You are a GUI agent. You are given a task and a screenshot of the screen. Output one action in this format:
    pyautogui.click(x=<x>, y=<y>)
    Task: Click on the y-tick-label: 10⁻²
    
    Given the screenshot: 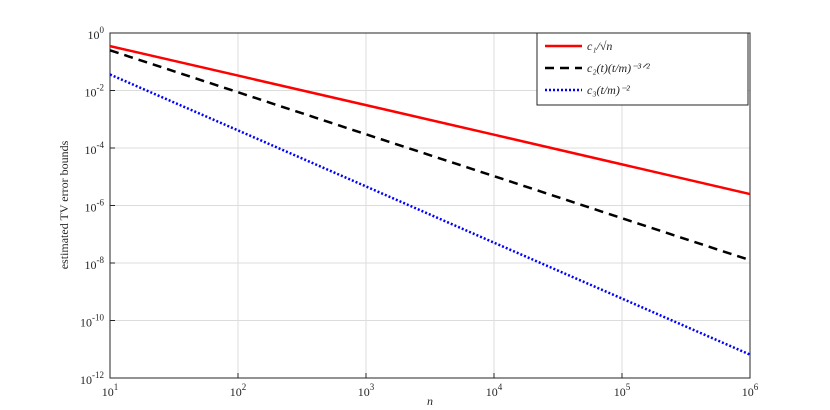 What is the action you would take?
    pyautogui.click(x=95, y=91)
    